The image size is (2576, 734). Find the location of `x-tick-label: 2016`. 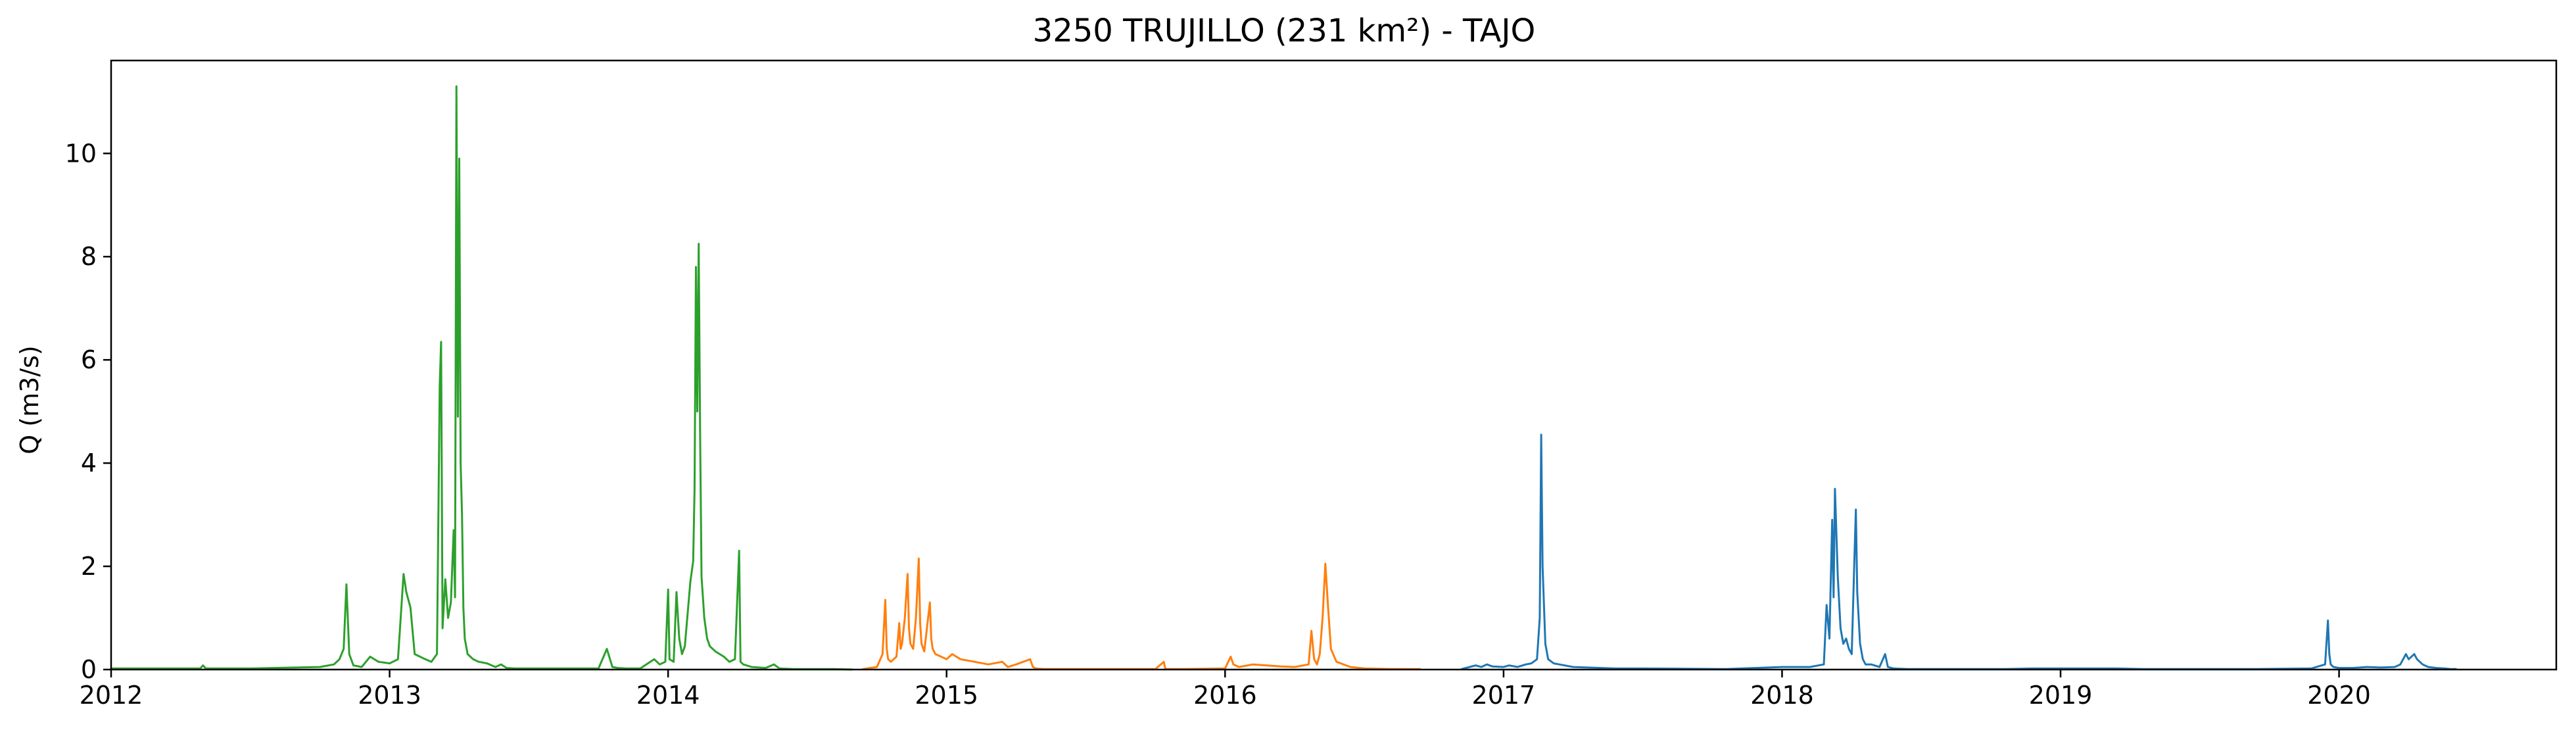

x-tick-label: 2016 is located at coordinates (1225, 695).